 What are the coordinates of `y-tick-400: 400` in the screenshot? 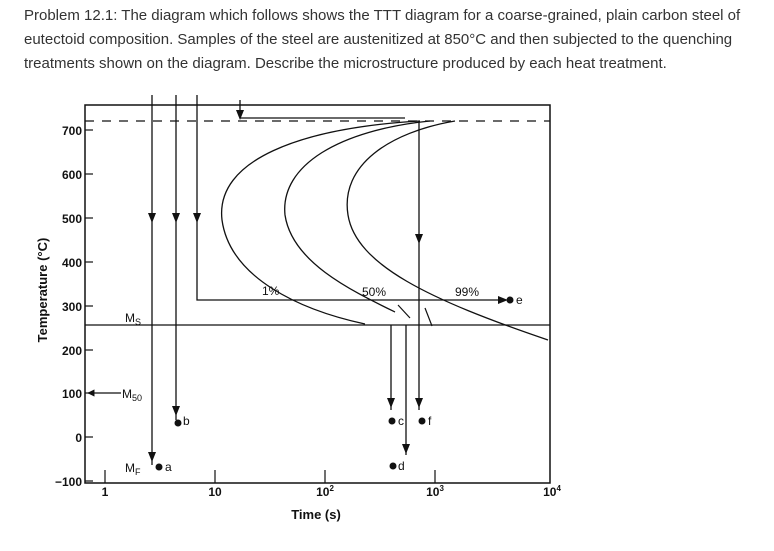 It's located at (72, 263).